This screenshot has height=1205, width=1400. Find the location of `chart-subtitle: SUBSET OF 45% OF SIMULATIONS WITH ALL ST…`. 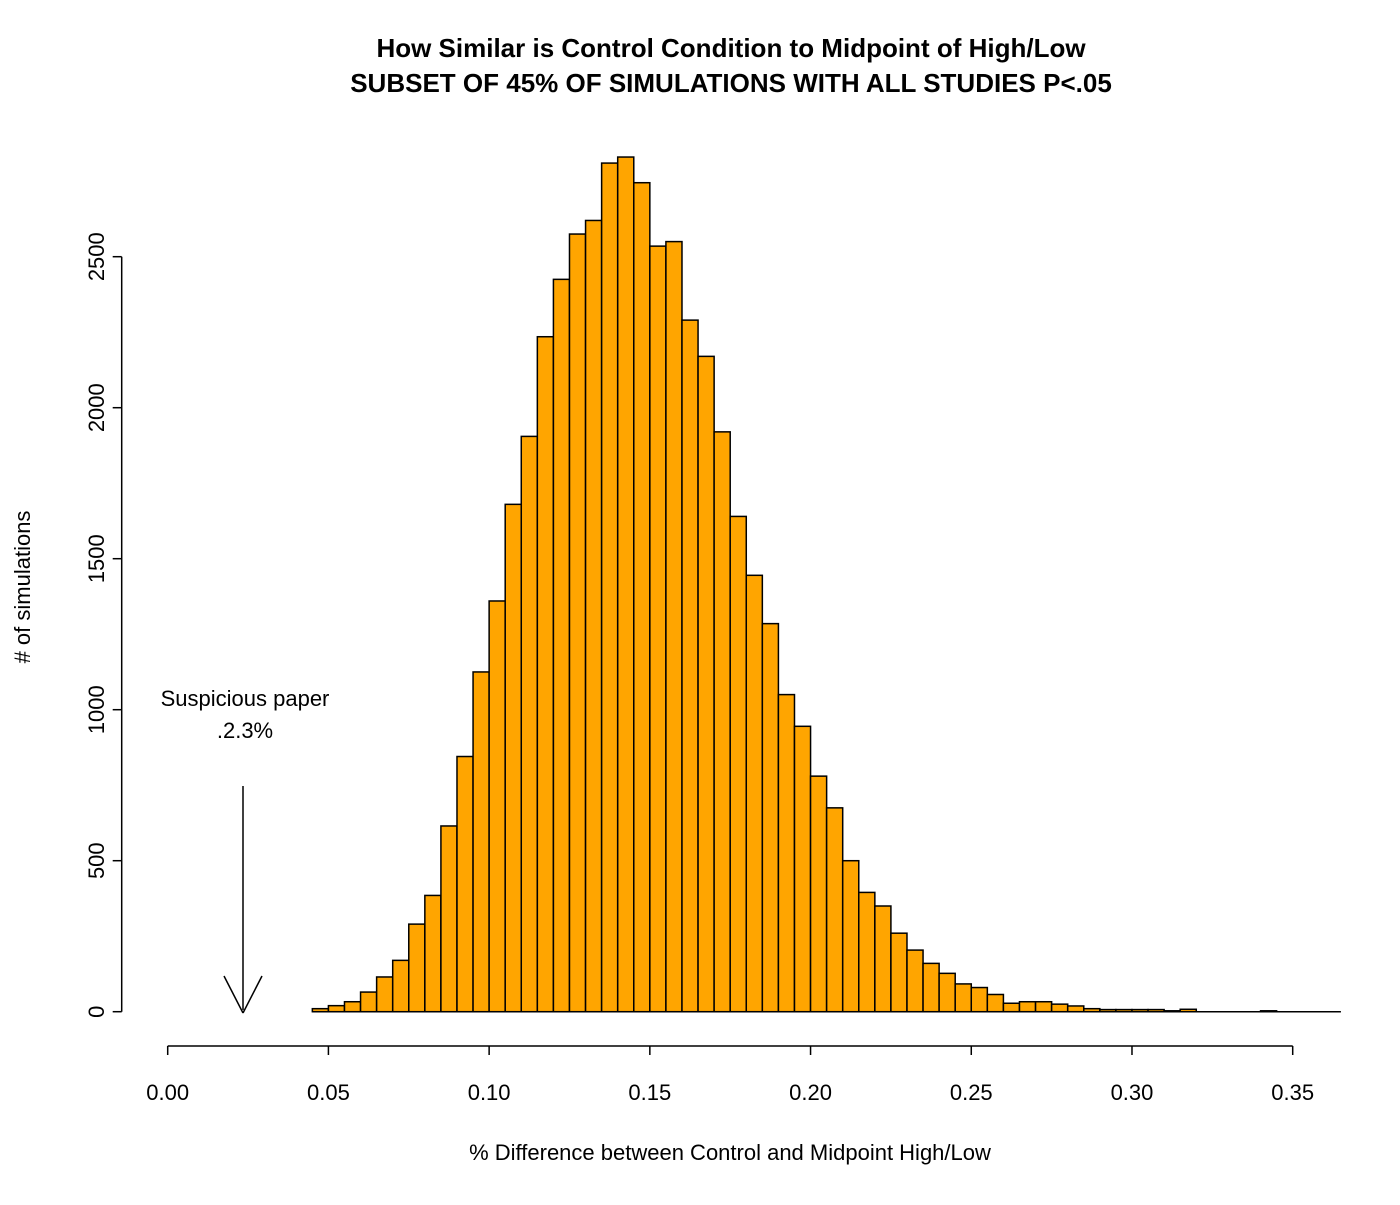

chart-subtitle: SUBSET OF 45% OF SIMULATIONS WITH ALL ST… is located at coordinates (731, 83).